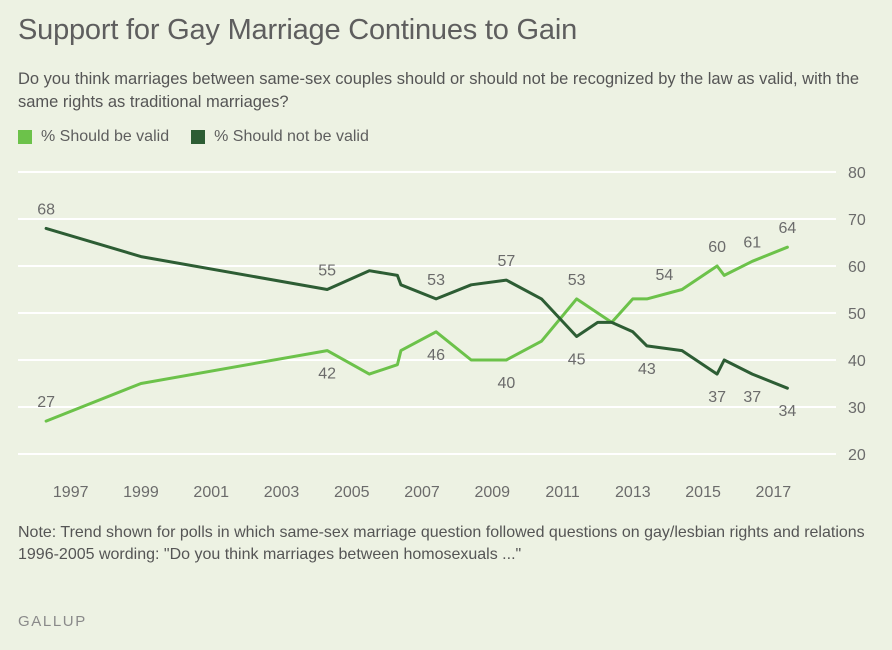 This screenshot has height=650, width=892. Describe the element at coordinates (291, 136) in the screenshot. I see `legend-label-not-valid: % Should not be valid` at that location.